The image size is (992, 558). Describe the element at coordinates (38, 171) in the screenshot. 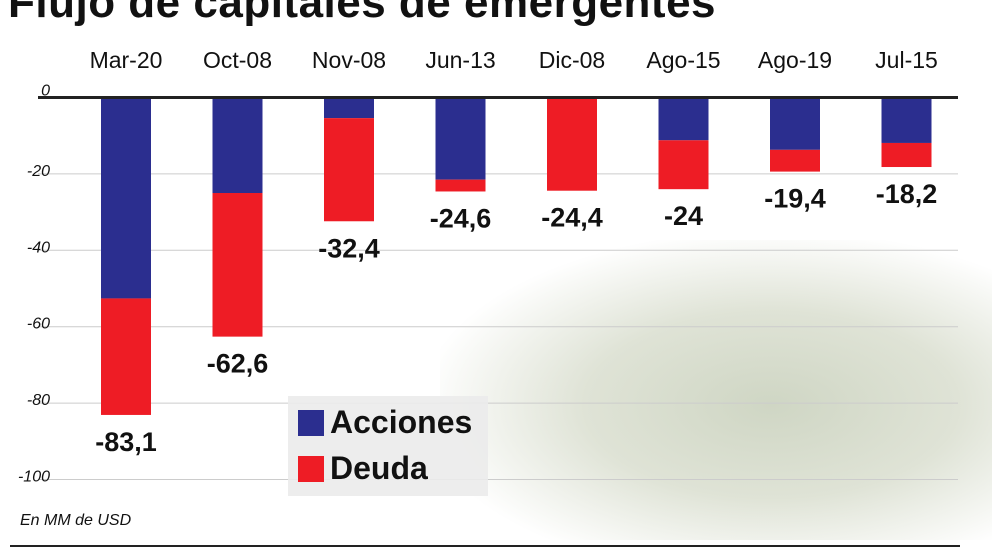

I see `y-tick-label: -20` at that location.